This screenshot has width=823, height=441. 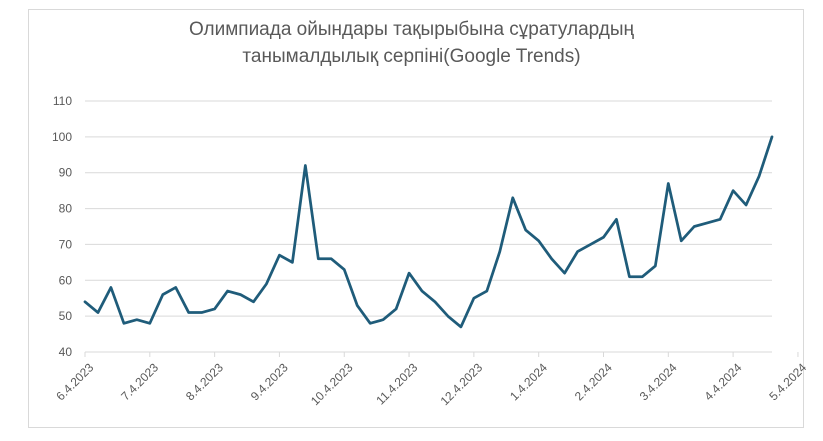 What do you see at coordinates (62, 101) in the screenshot?
I see `y-tick-label: 110` at bounding box center [62, 101].